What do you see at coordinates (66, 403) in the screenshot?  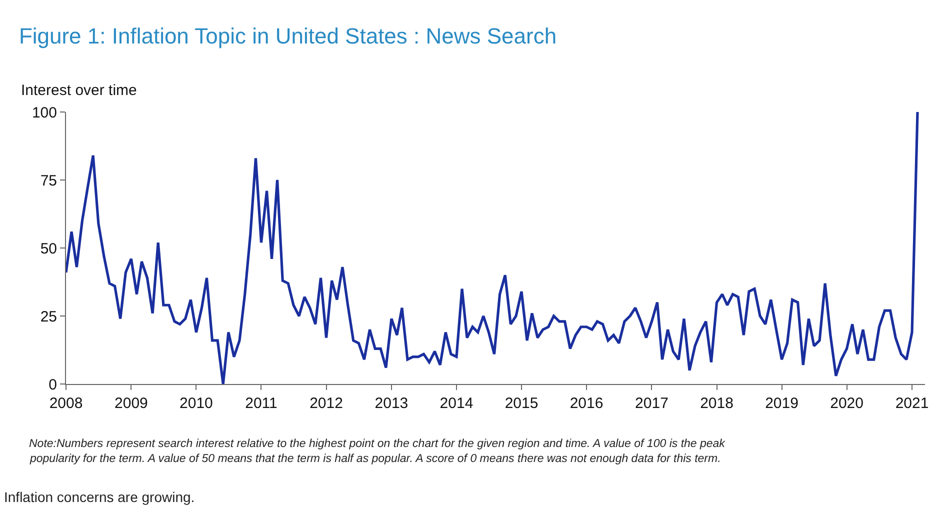 I see `x-tick-label: 2008` at bounding box center [66, 403].